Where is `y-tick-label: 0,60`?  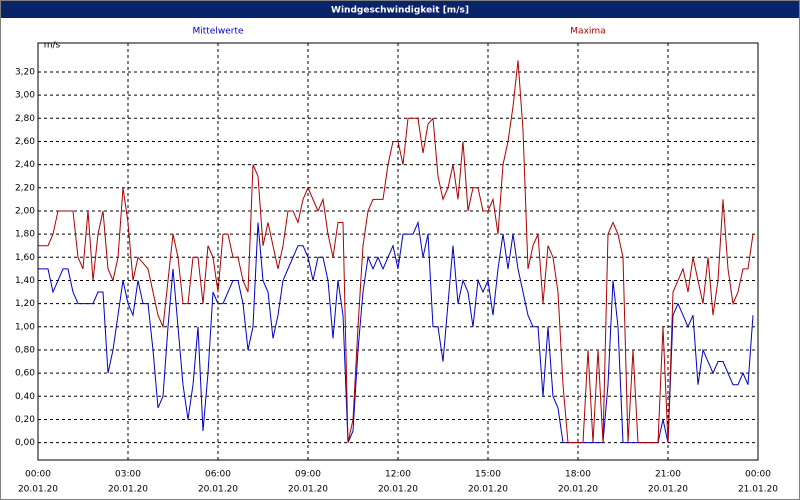 y-tick-label: 0,60 is located at coordinates (25, 374).